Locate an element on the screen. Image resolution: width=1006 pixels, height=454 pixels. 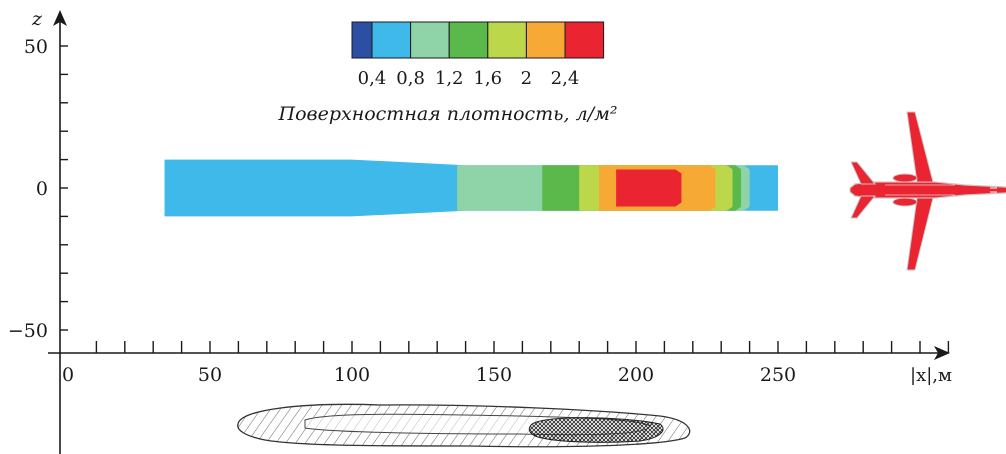
z-tick-labels: 50 0 −50 is located at coordinates (28, 189).